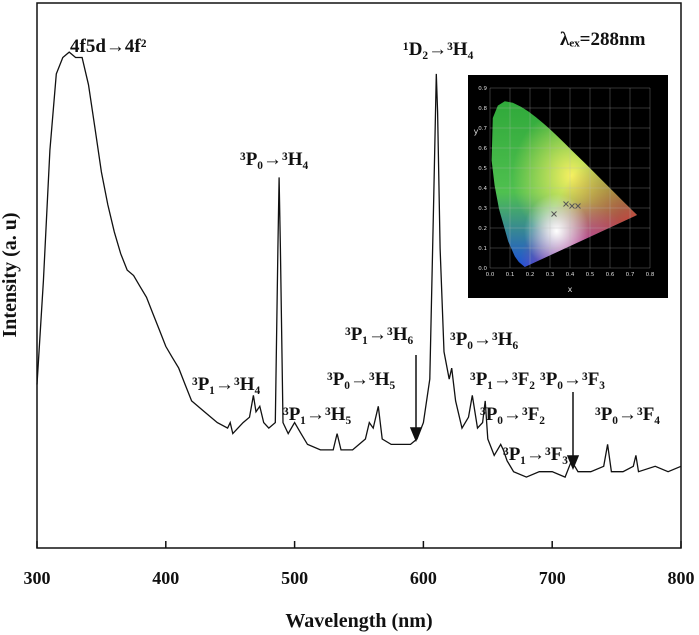  I want to click on inset-y-tick-label: 0.4, so click(482, 189).